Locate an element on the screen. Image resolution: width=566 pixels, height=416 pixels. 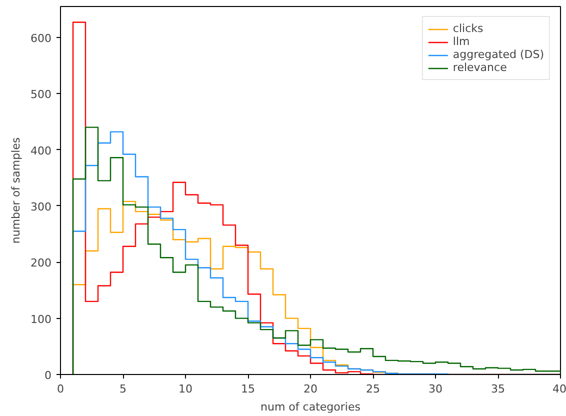
legend-label: clicks is located at coordinates (468, 28).